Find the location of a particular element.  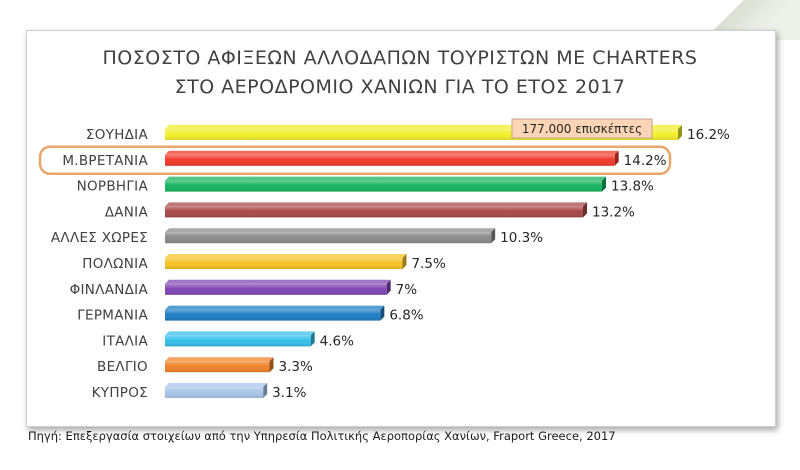

bar-11-group: ΚΥΠΡΟΣ 3.1% is located at coordinates (199, 392).